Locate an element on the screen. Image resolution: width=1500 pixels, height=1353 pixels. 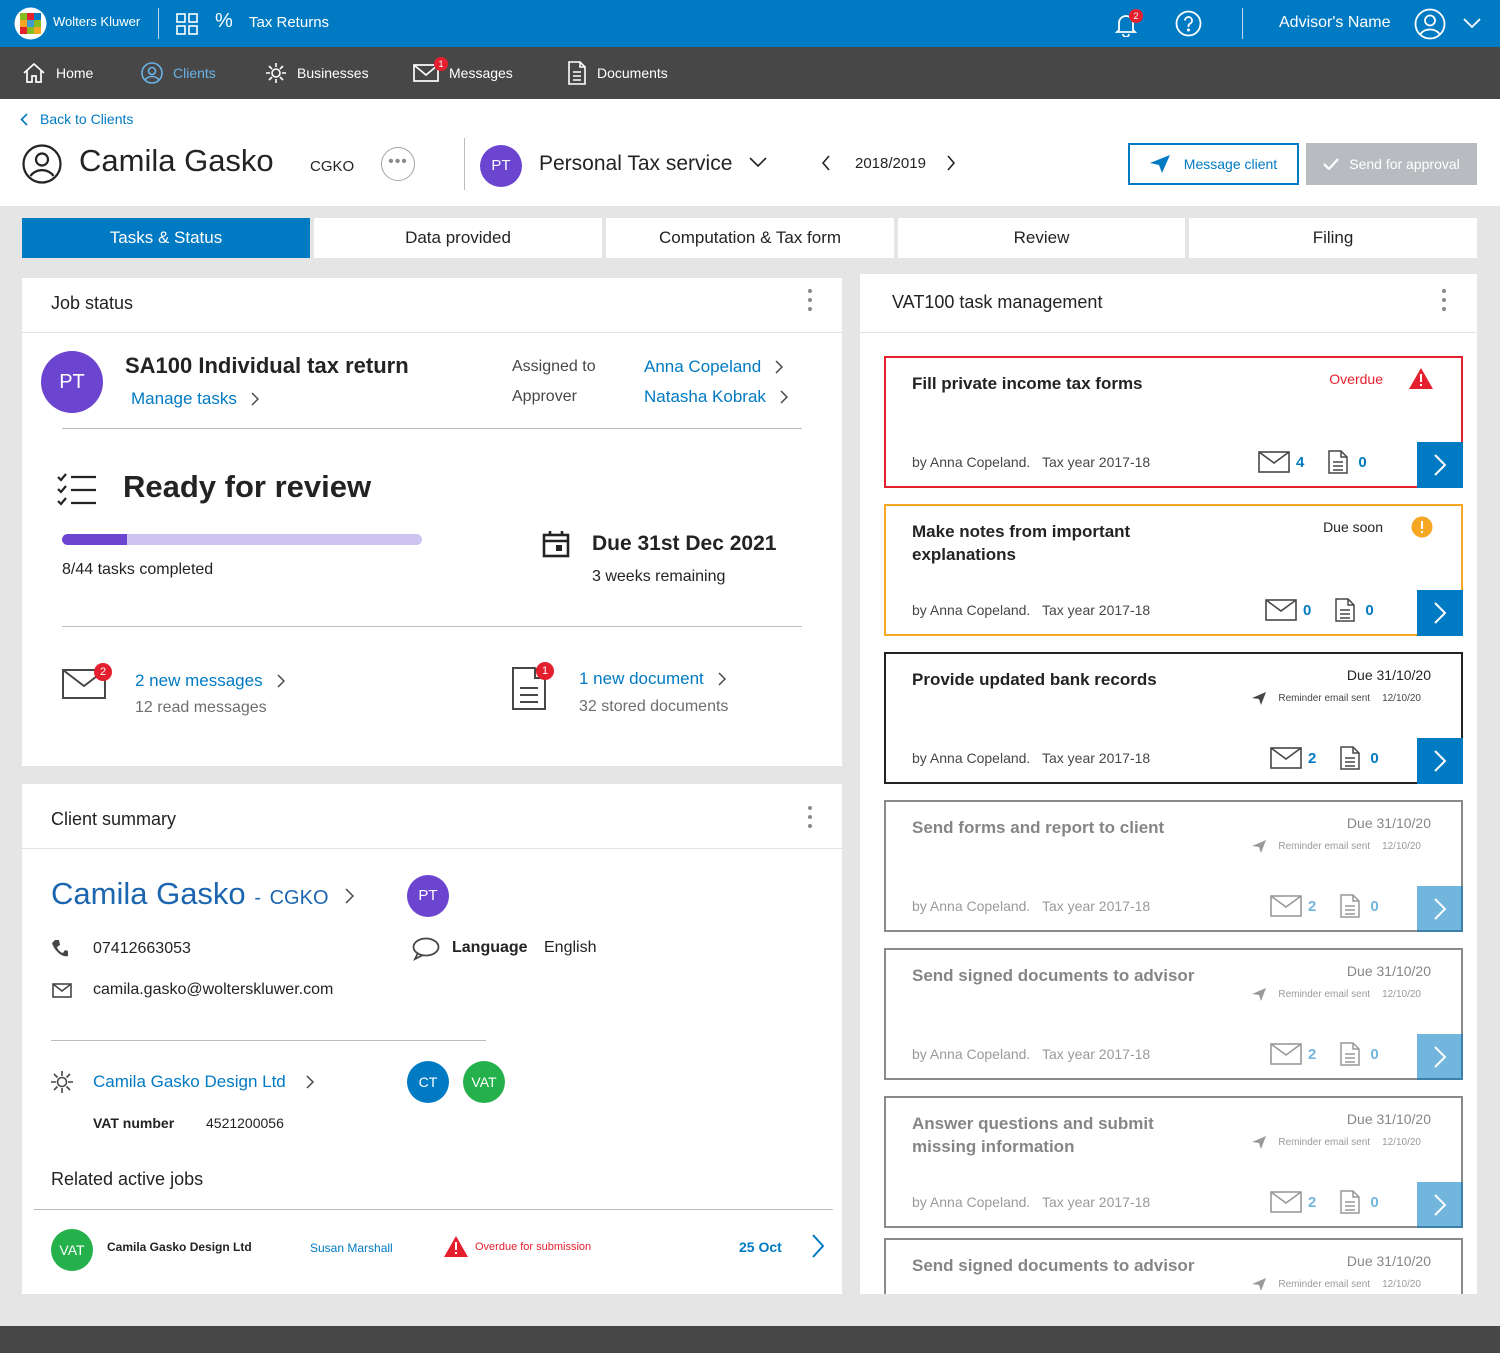
reminder-info: Reminder email sent 12/10/20 is located at coordinates (1336, 1142).